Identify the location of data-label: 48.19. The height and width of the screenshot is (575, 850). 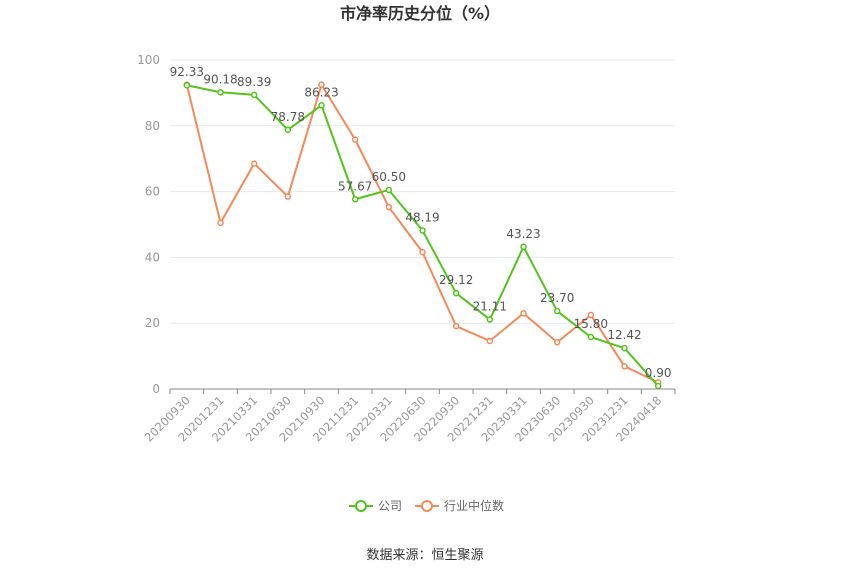
(422, 217).